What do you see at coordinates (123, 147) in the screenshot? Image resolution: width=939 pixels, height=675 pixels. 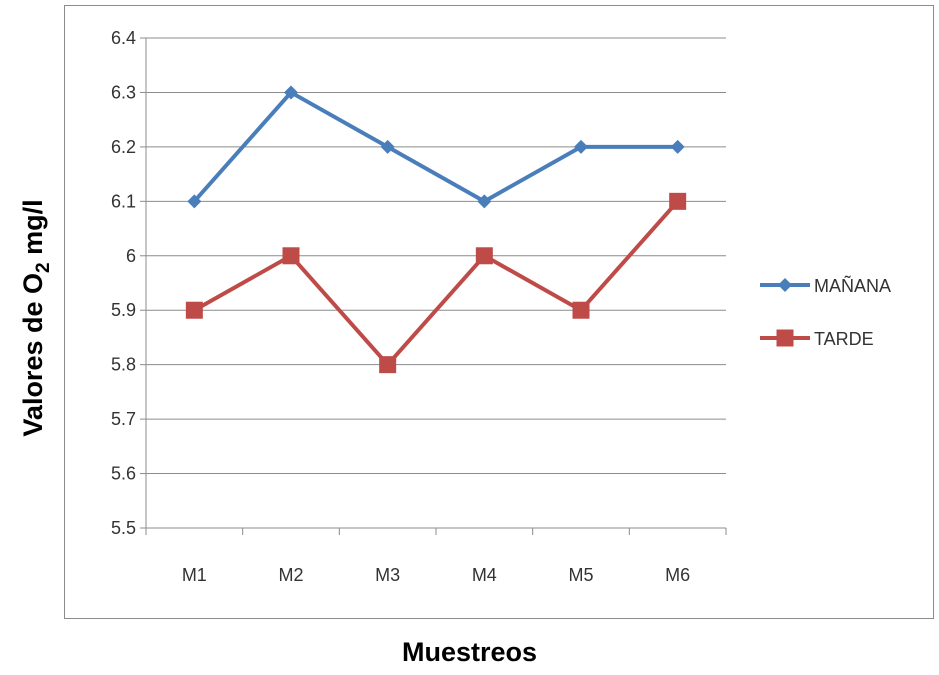 I see `y-tick-label: 6.2` at bounding box center [123, 147].